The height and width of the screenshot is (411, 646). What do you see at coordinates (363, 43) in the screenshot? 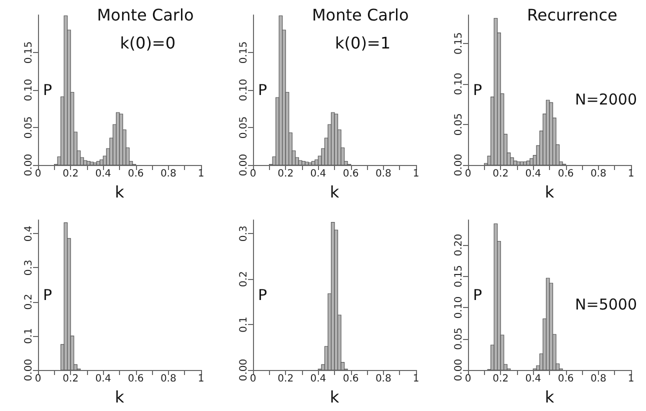
I see `text: k(0)=1` at bounding box center [363, 43].